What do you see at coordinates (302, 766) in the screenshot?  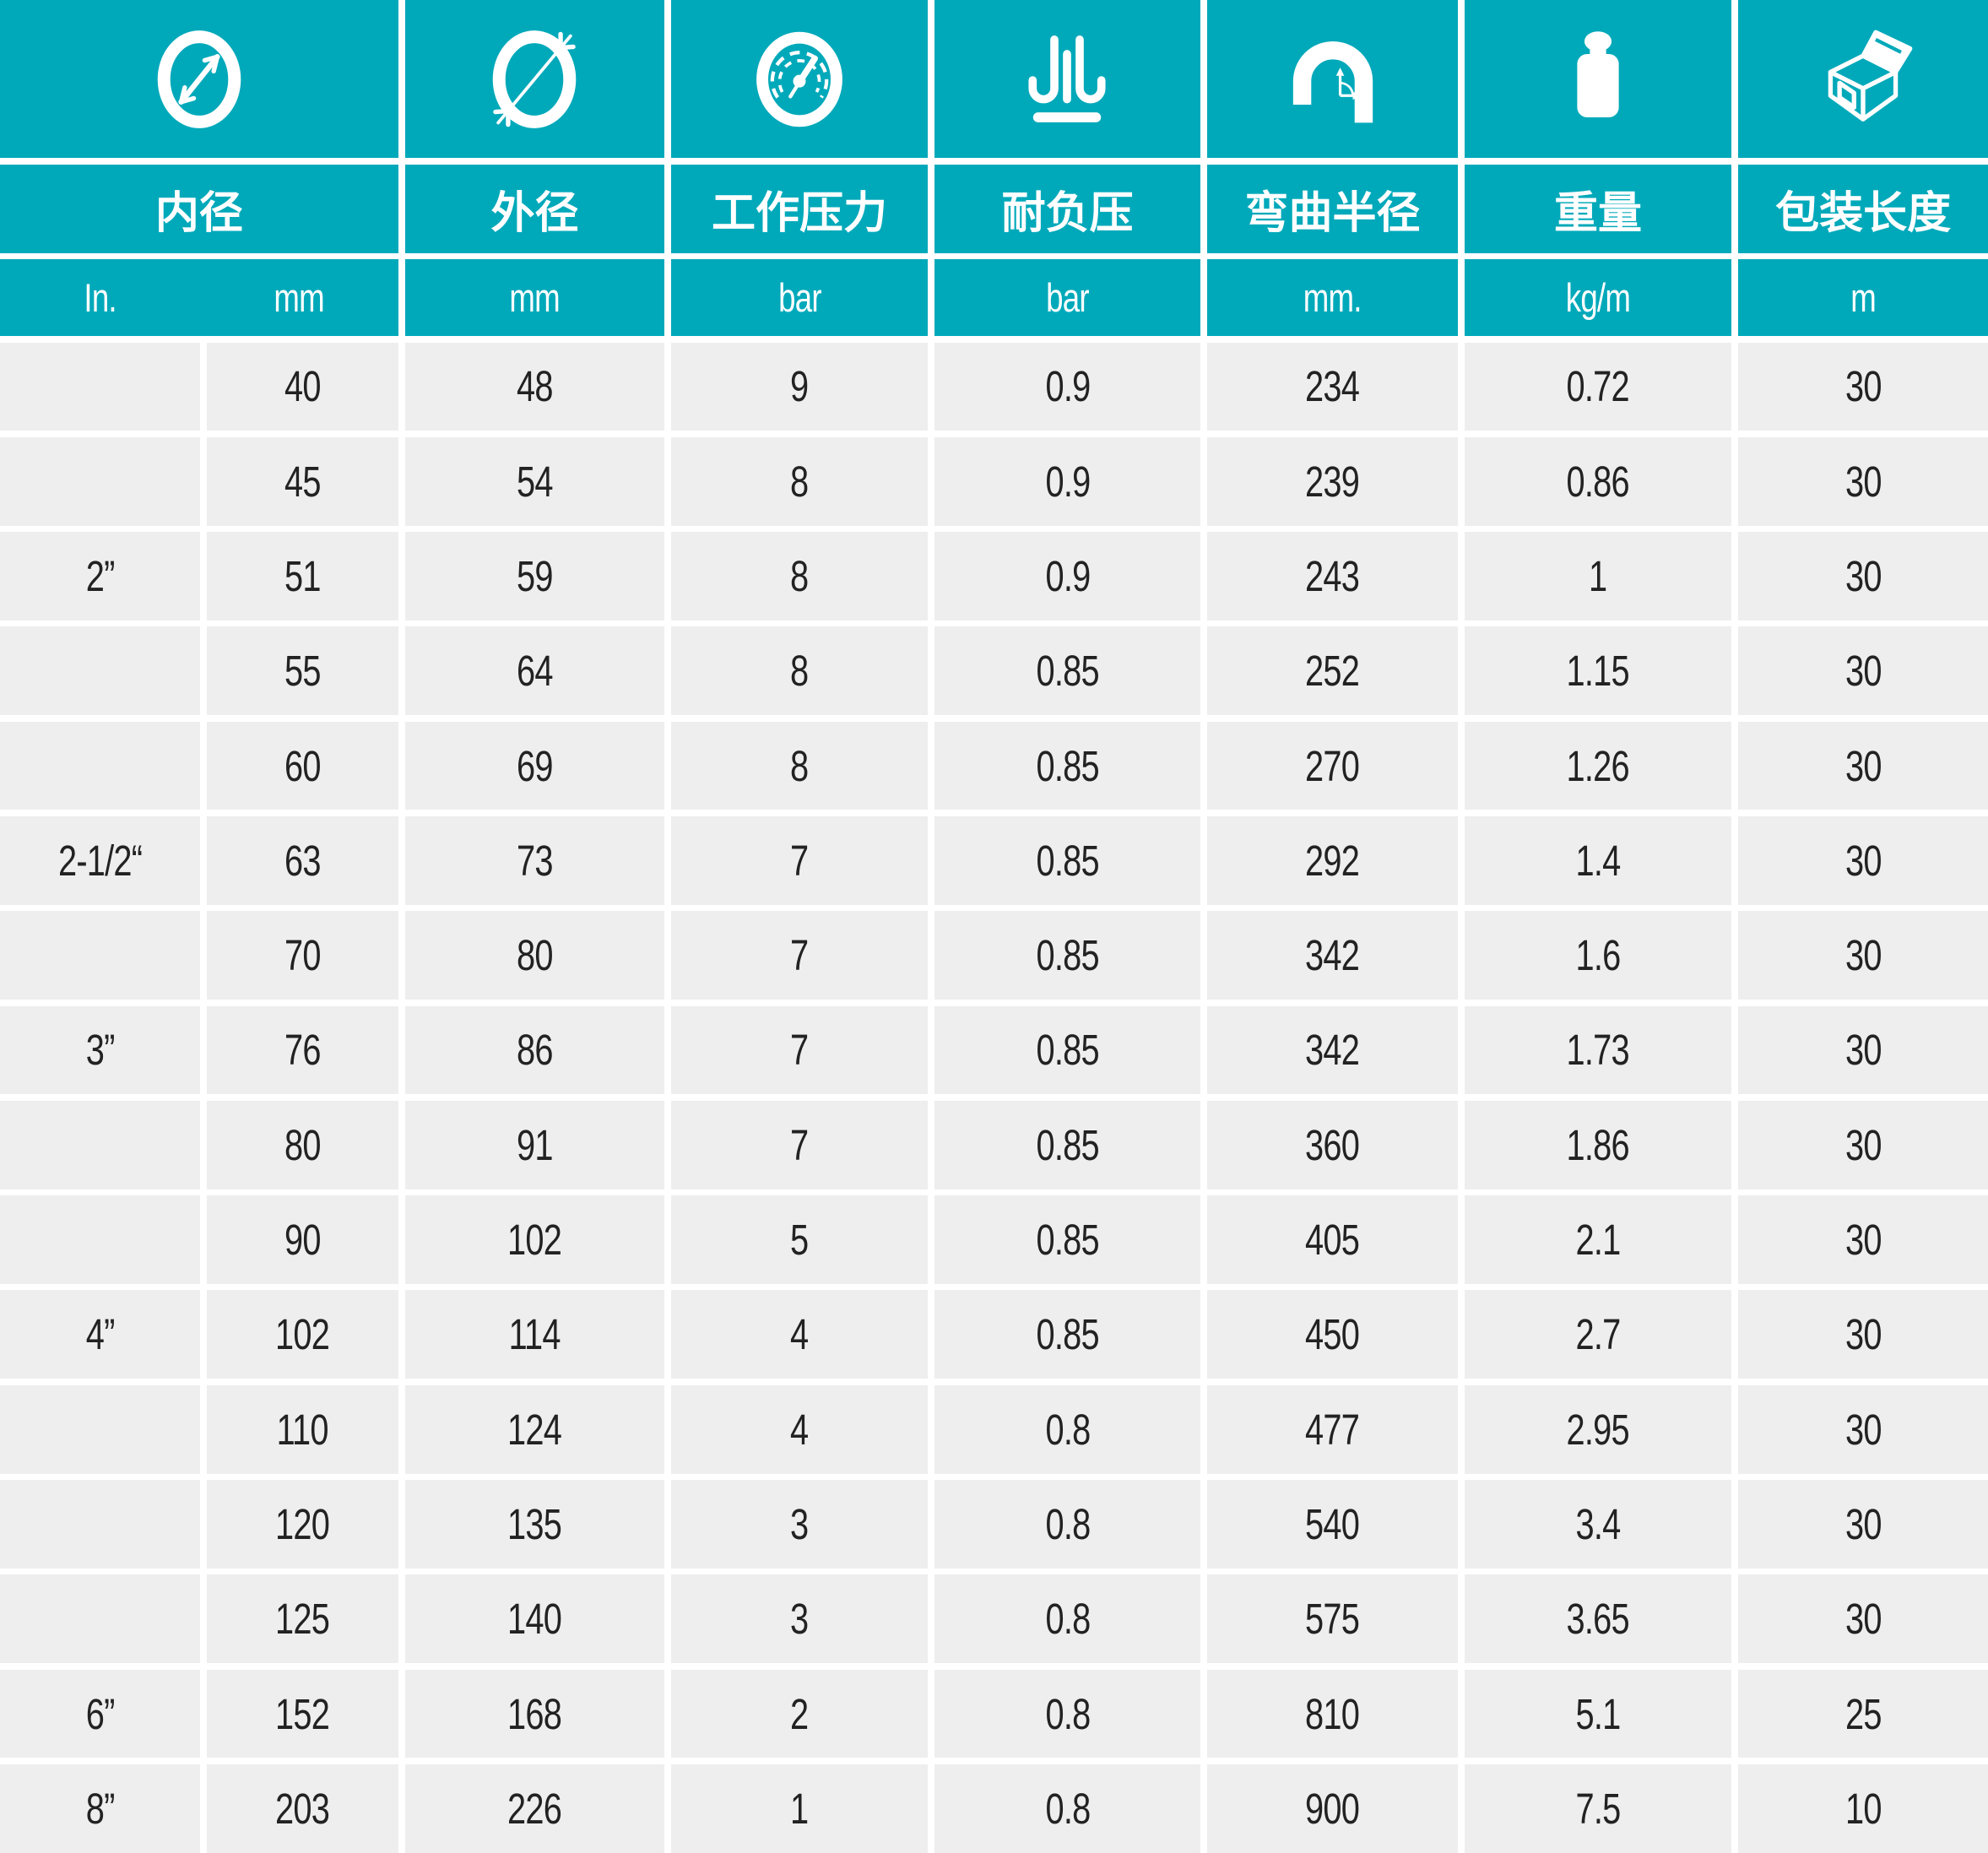 I see `cell-value: 60` at bounding box center [302, 766].